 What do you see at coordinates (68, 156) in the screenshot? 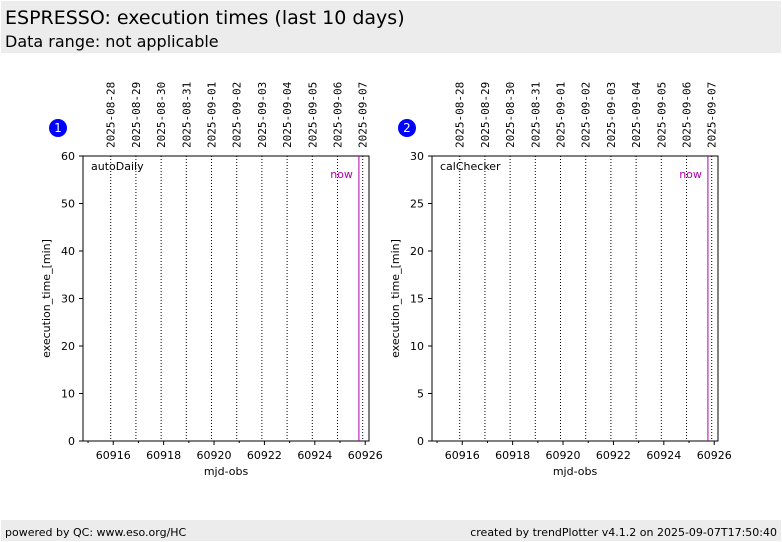
I see `y-tick-label: 60` at bounding box center [68, 156].